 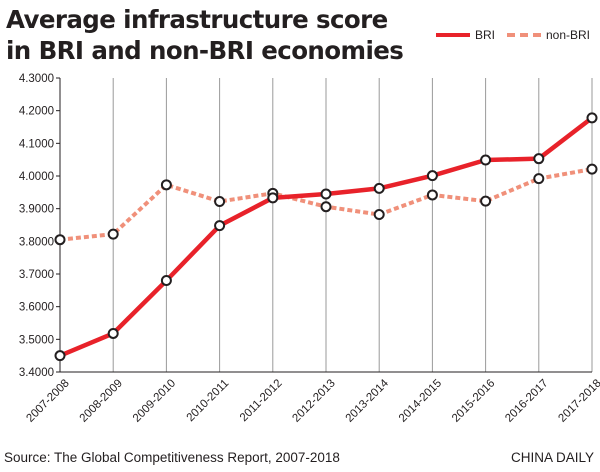 What do you see at coordinates (523, 35) in the screenshot?
I see `legend-swatch-non-bri` at bounding box center [523, 35].